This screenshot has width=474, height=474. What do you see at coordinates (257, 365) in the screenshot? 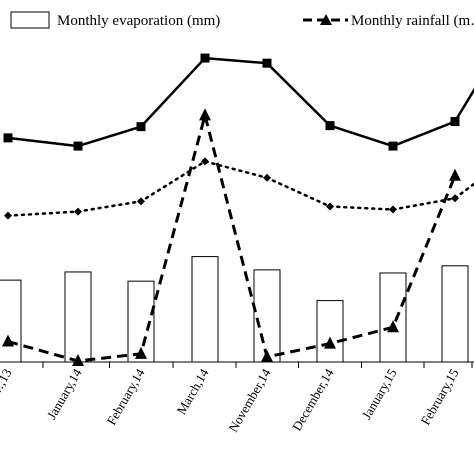
I see `ticks-layer` at bounding box center [257, 365].